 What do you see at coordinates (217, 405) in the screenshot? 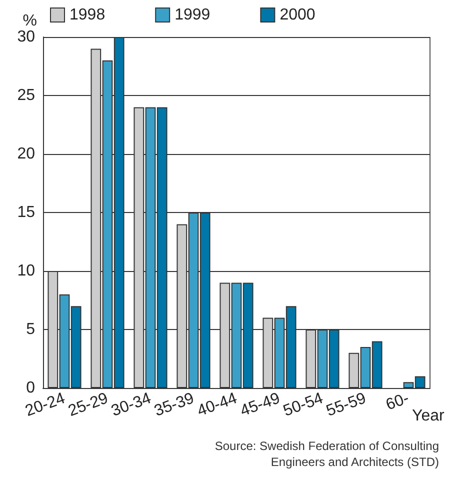
I see `x-tick-label: 40-44` at bounding box center [217, 405].